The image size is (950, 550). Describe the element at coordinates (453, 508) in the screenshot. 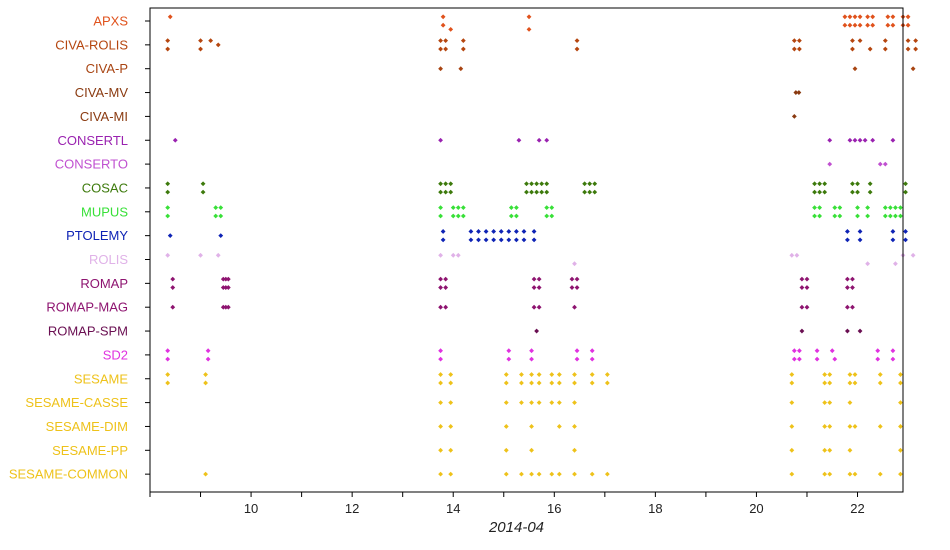

I see `x-tick-label: 14` at that location.